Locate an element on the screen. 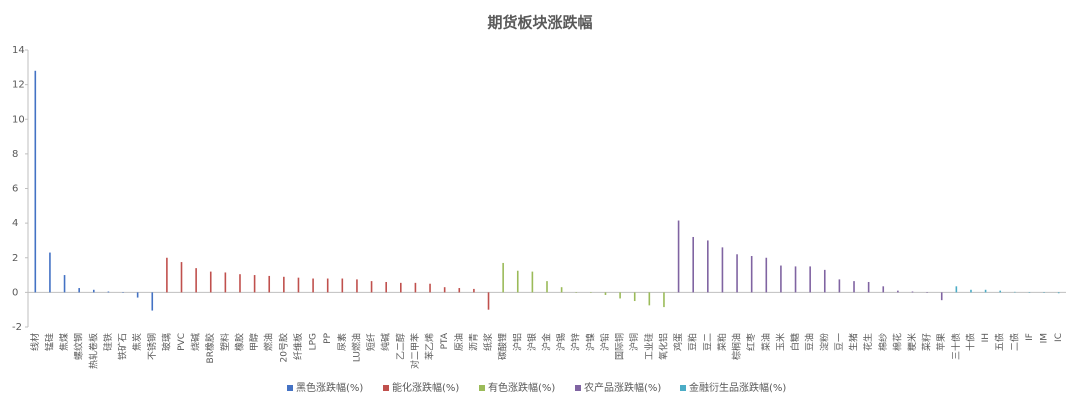 Image resolution: width=1080 pixels, height=405 pixels. x-tick-label: 生猪 is located at coordinates (854, 342).